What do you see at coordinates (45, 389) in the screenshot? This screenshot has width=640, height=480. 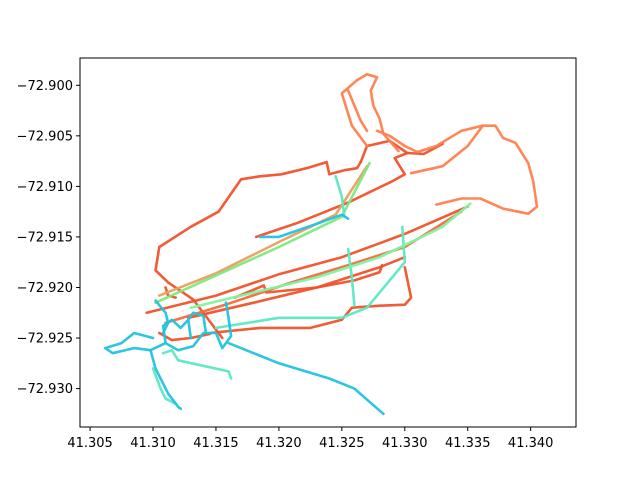 I see `y-tick-label-6: −72.930` at bounding box center [45, 389].